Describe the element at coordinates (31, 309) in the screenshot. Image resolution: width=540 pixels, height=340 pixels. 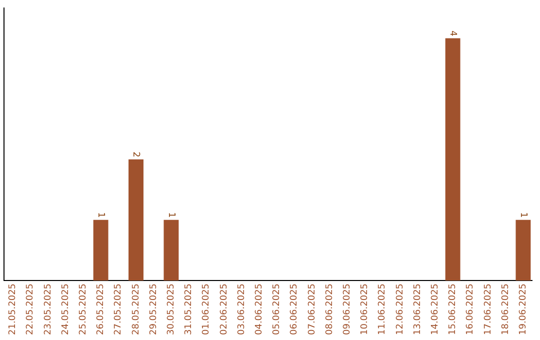
I see `x-tick-label: 22.05.2025` at that location.